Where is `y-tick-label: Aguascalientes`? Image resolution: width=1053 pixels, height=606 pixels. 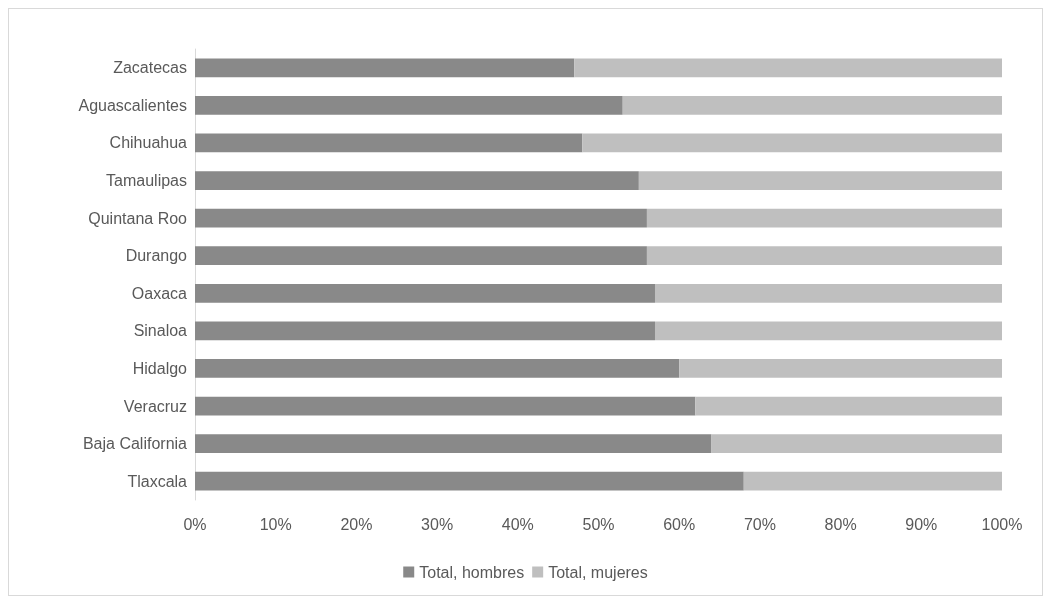
y-tick-label: Aguascalientes is located at coordinates (132, 105).